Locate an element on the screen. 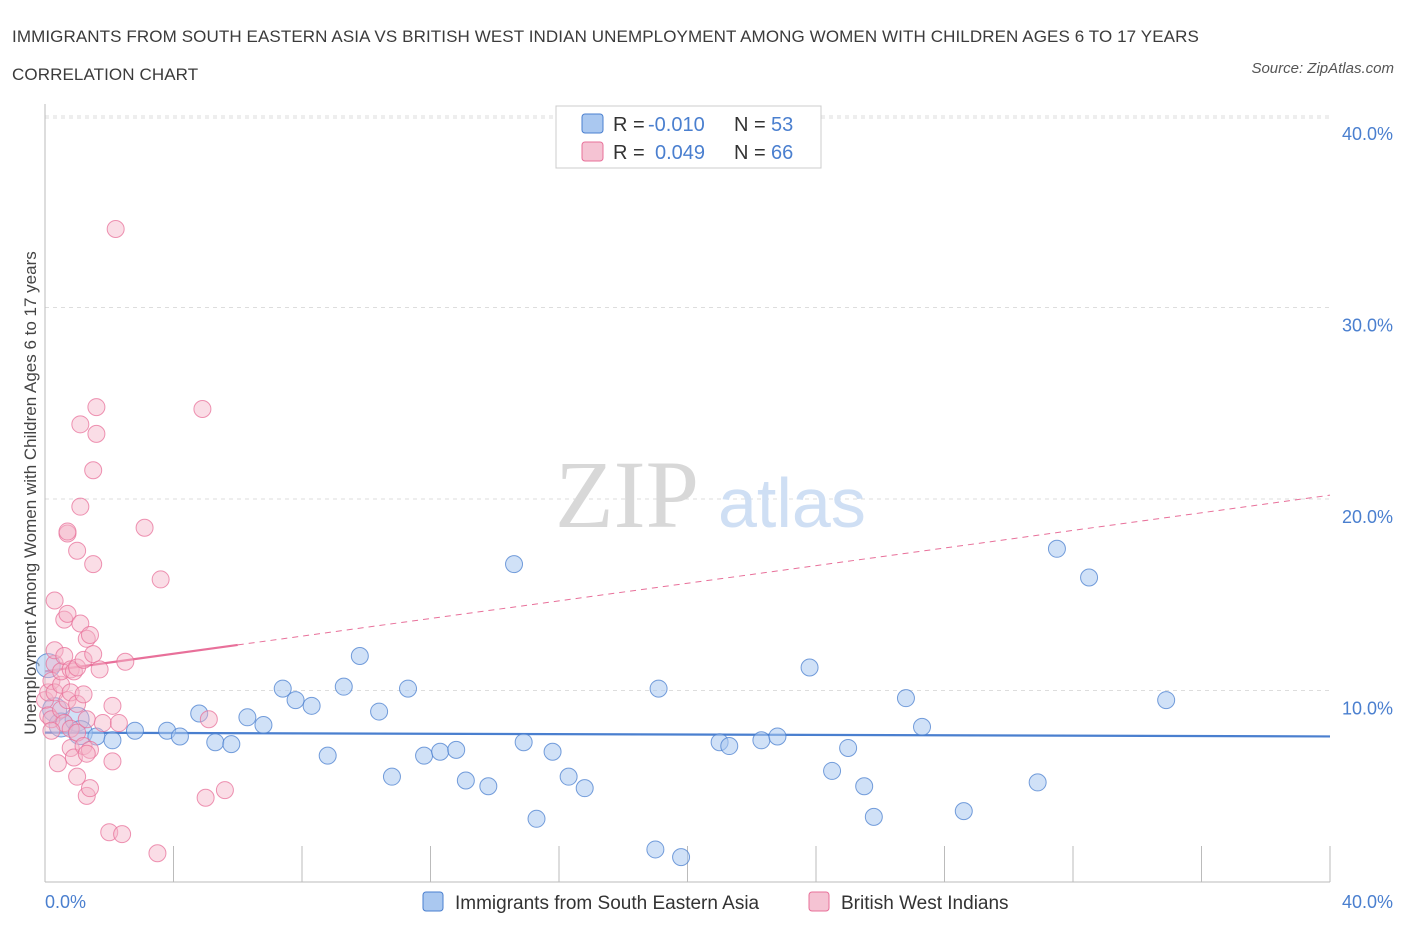 This screenshot has height=930, width=1406. legend-swatch-pink is located at coordinates (592, 151).